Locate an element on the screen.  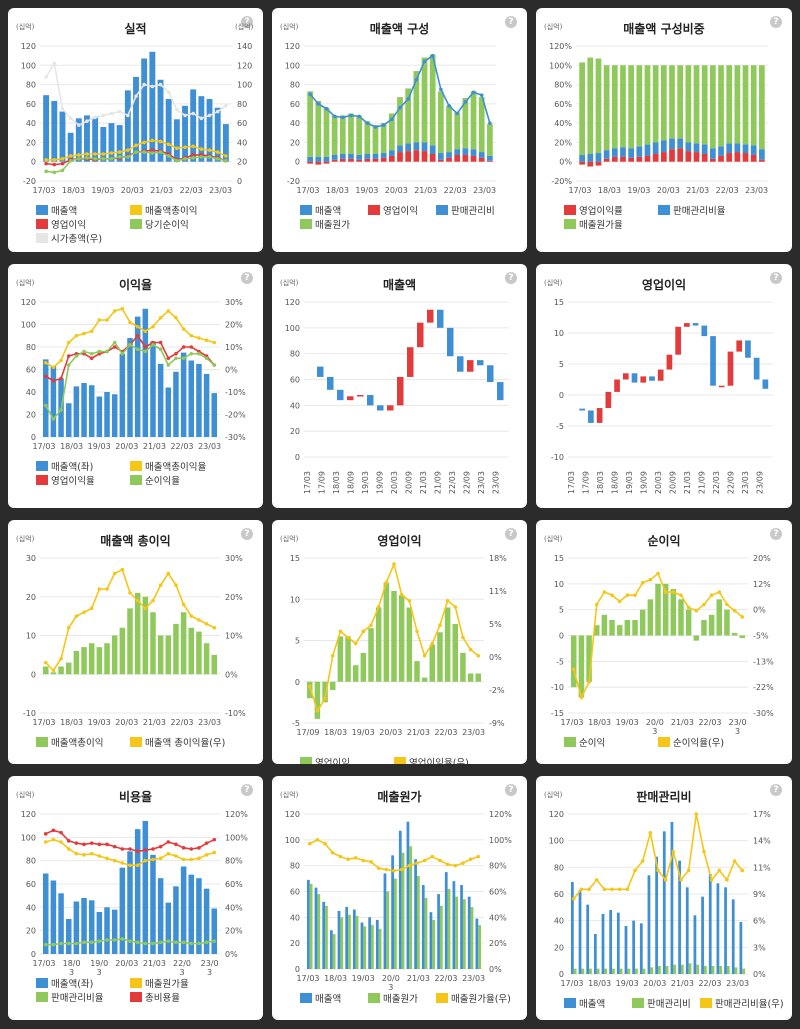
point-시가총액(우) is located at coordinates (54, 63).